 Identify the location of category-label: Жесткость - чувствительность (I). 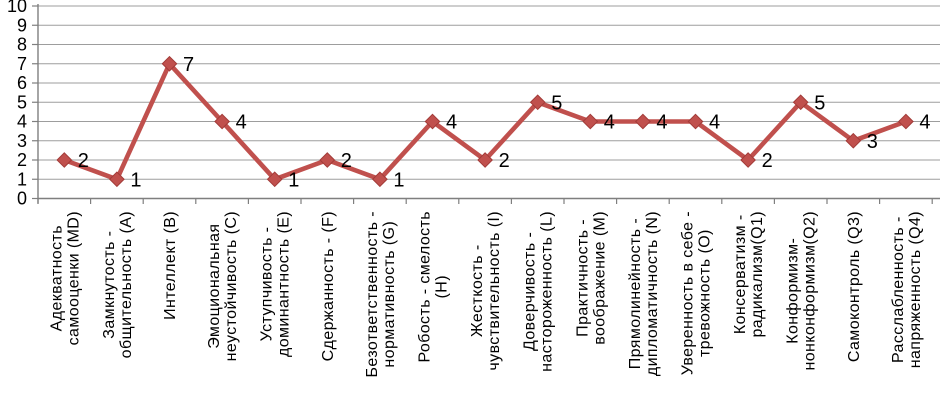
(486, 291).